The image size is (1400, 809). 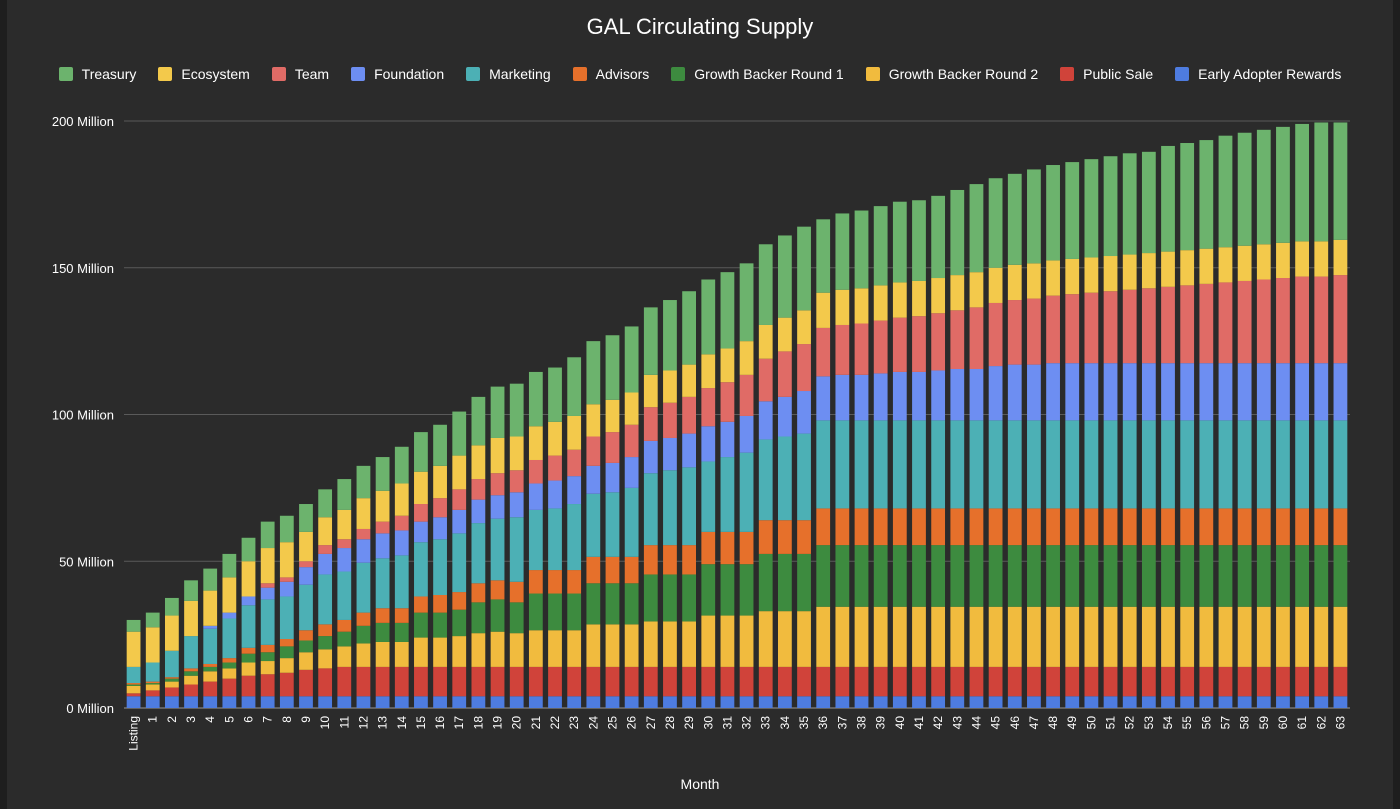 What do you see at coordinates (306, 719) in the screenshot?
I see `x-tick-label: 9` at bounding box center [306, 719].